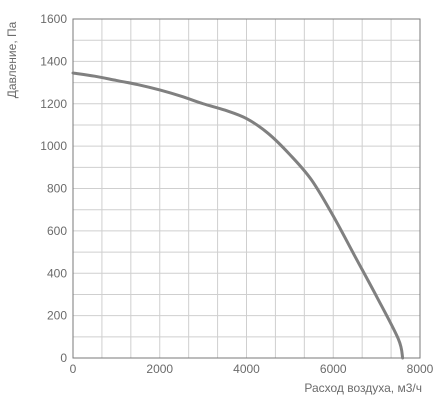 This screenshot has height=412, width=448. Describe the element at coordinates (159, 369) in the screenshot. I see `x-tick-label: 2000` at that location.